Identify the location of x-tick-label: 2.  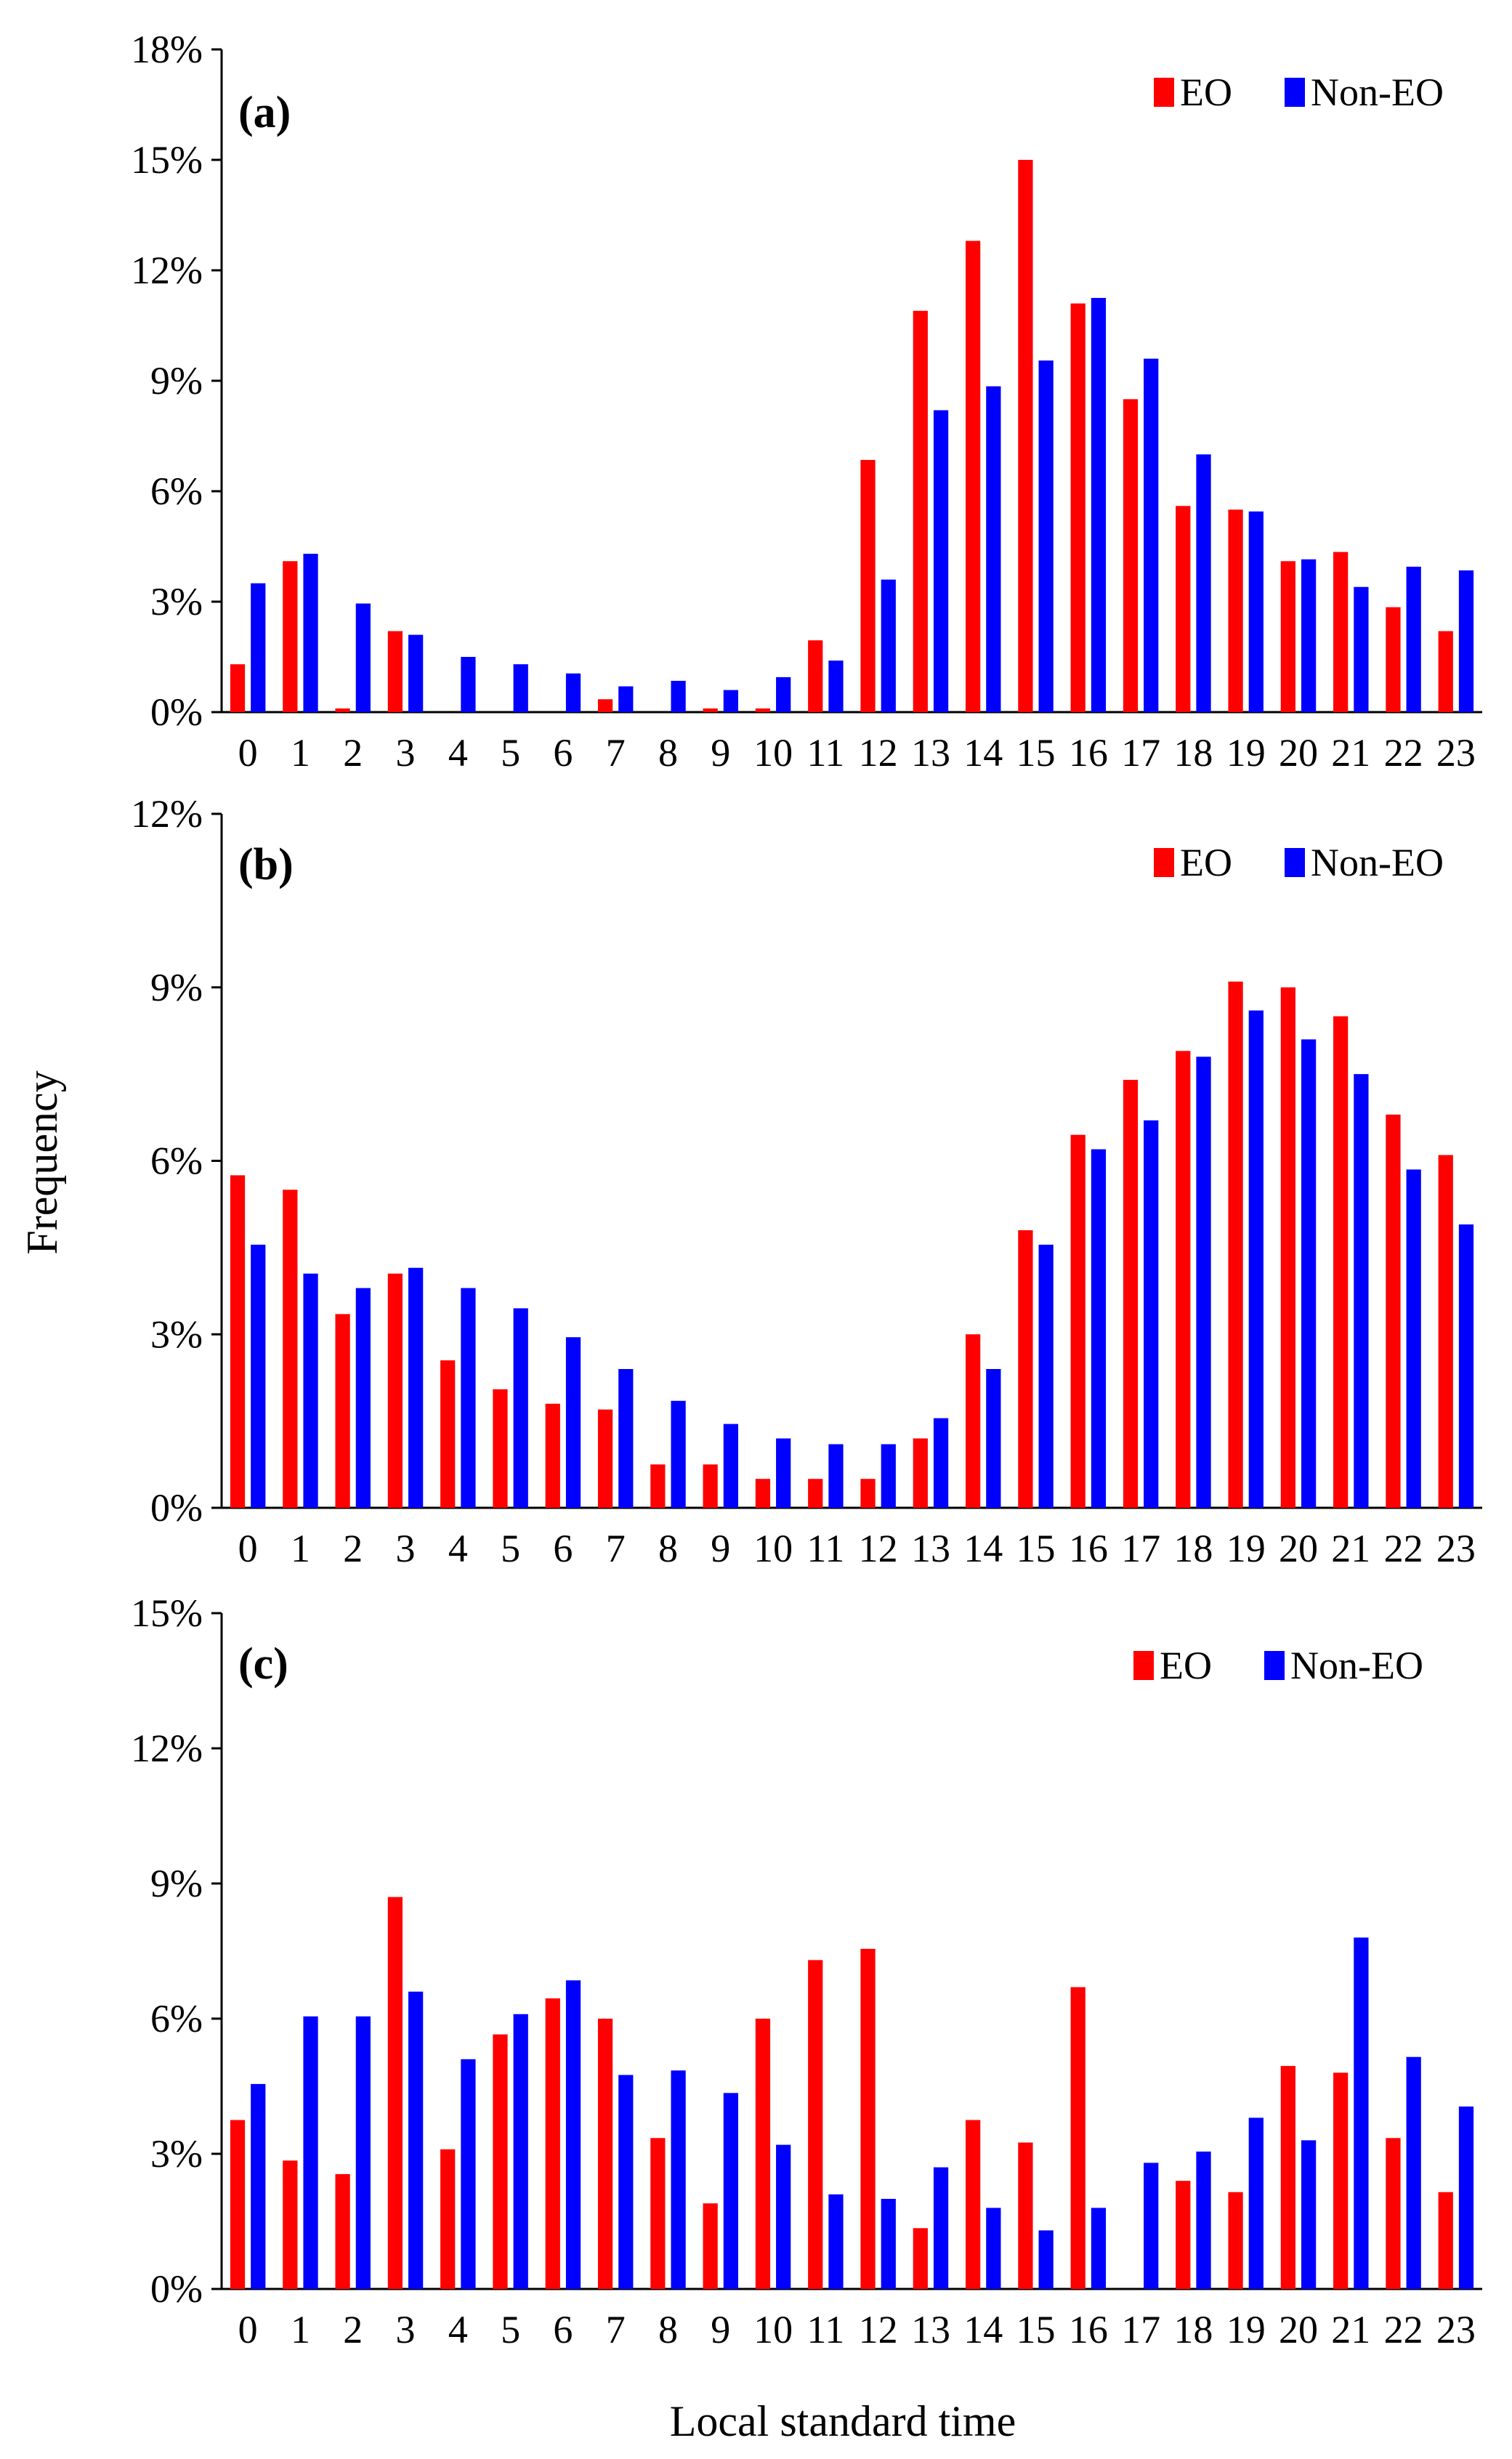
(353, 753).